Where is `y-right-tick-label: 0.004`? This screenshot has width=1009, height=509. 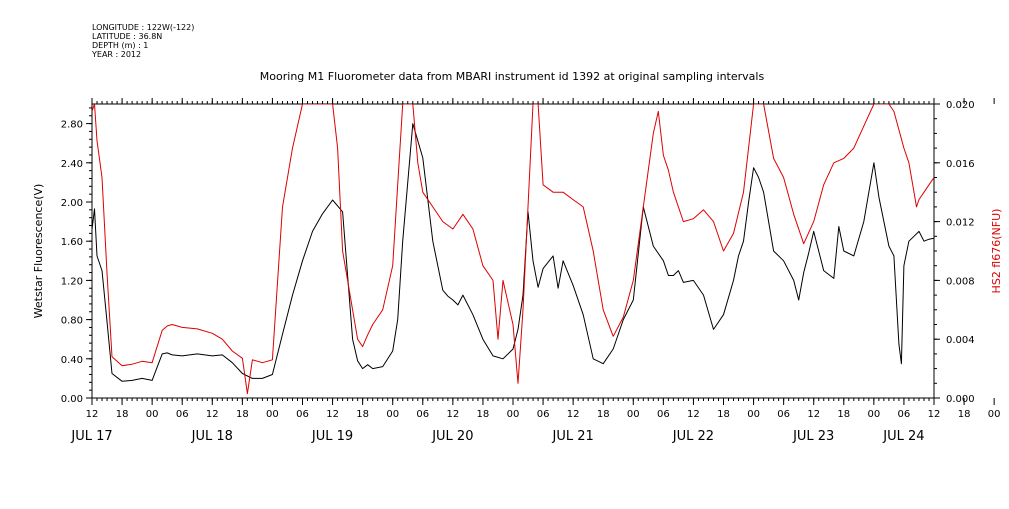
y-right-tick-label: 0.004 is located at coordinates (960, 340).